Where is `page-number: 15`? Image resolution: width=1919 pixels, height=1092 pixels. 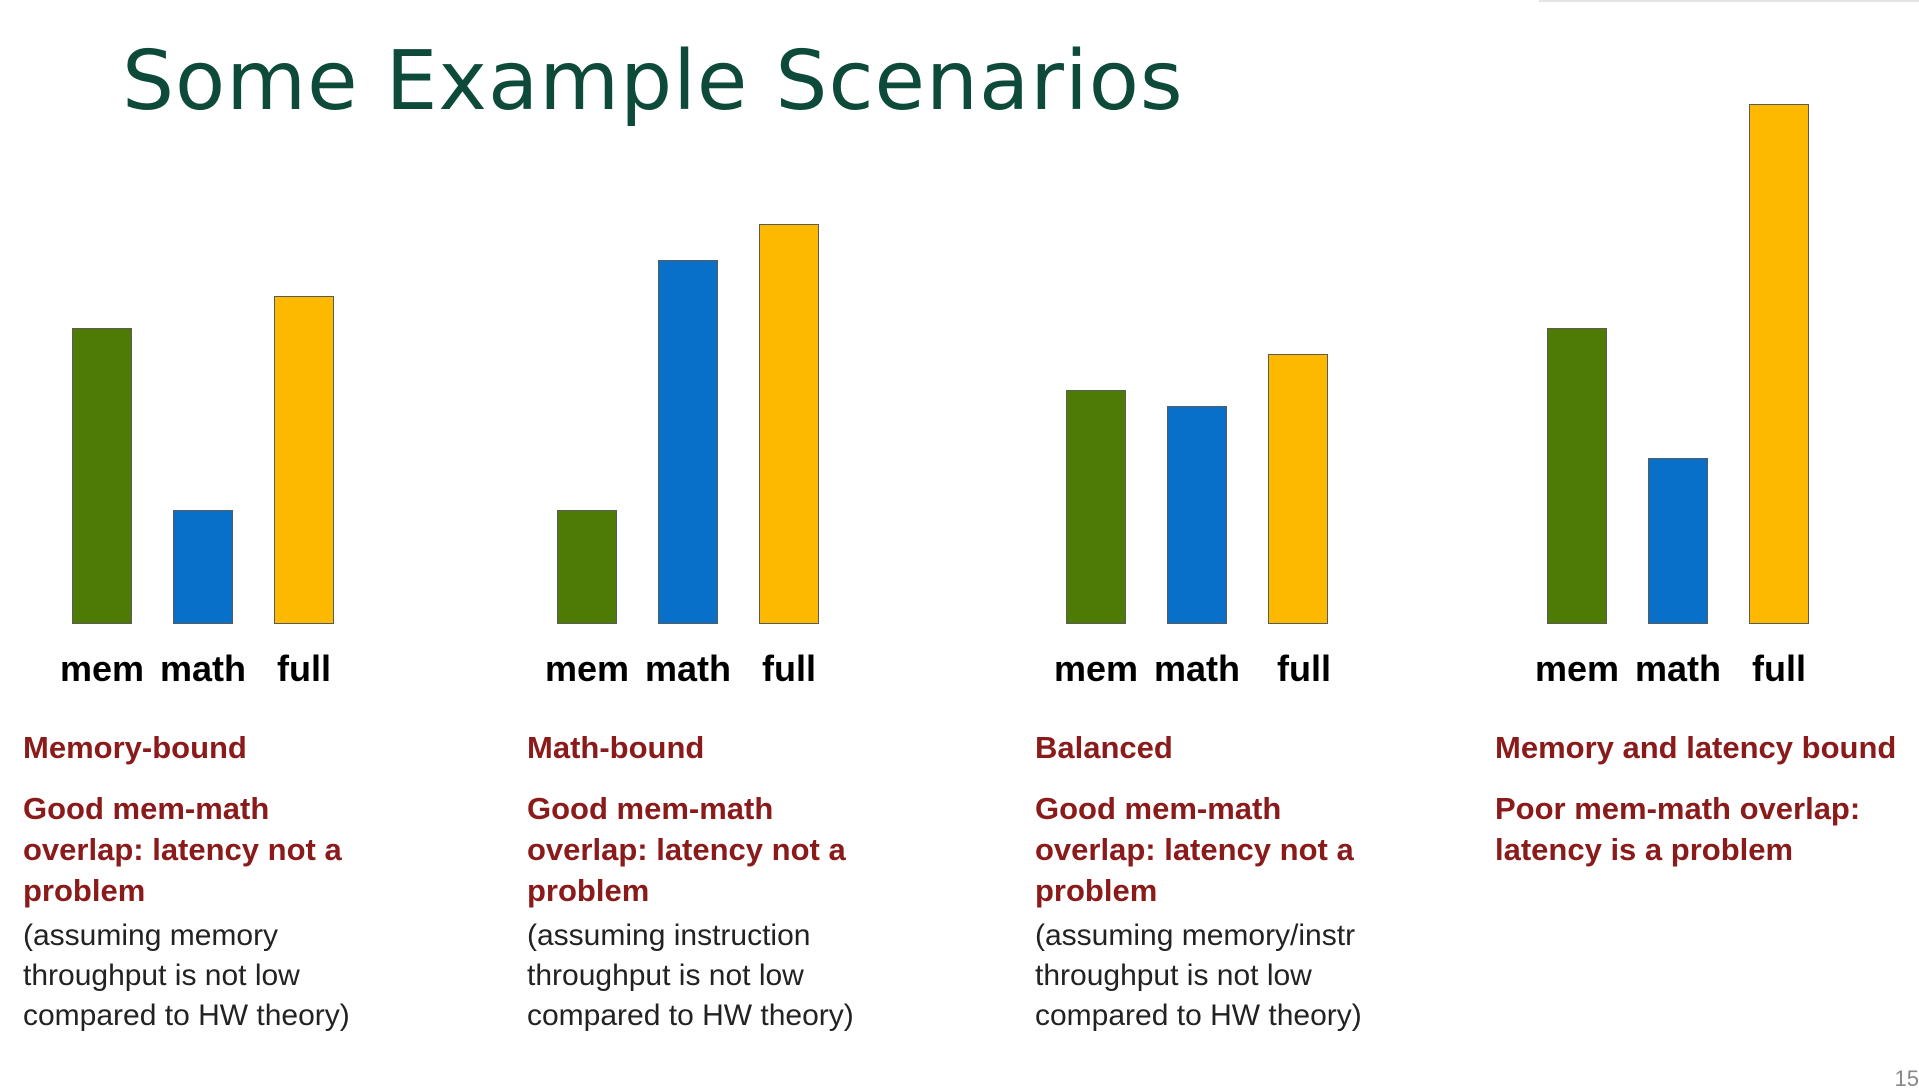 page-number: 15 is located at coordinates (1906, 1078).